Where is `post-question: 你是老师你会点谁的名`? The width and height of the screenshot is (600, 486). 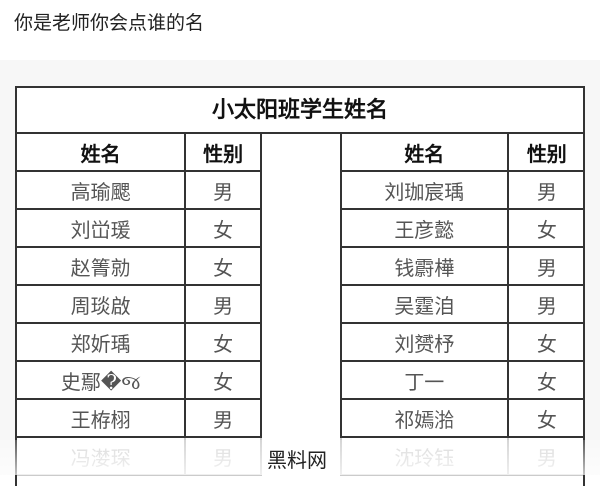
post-question: 你是老师你会点谁的名 is located at coordinates (109, 23).